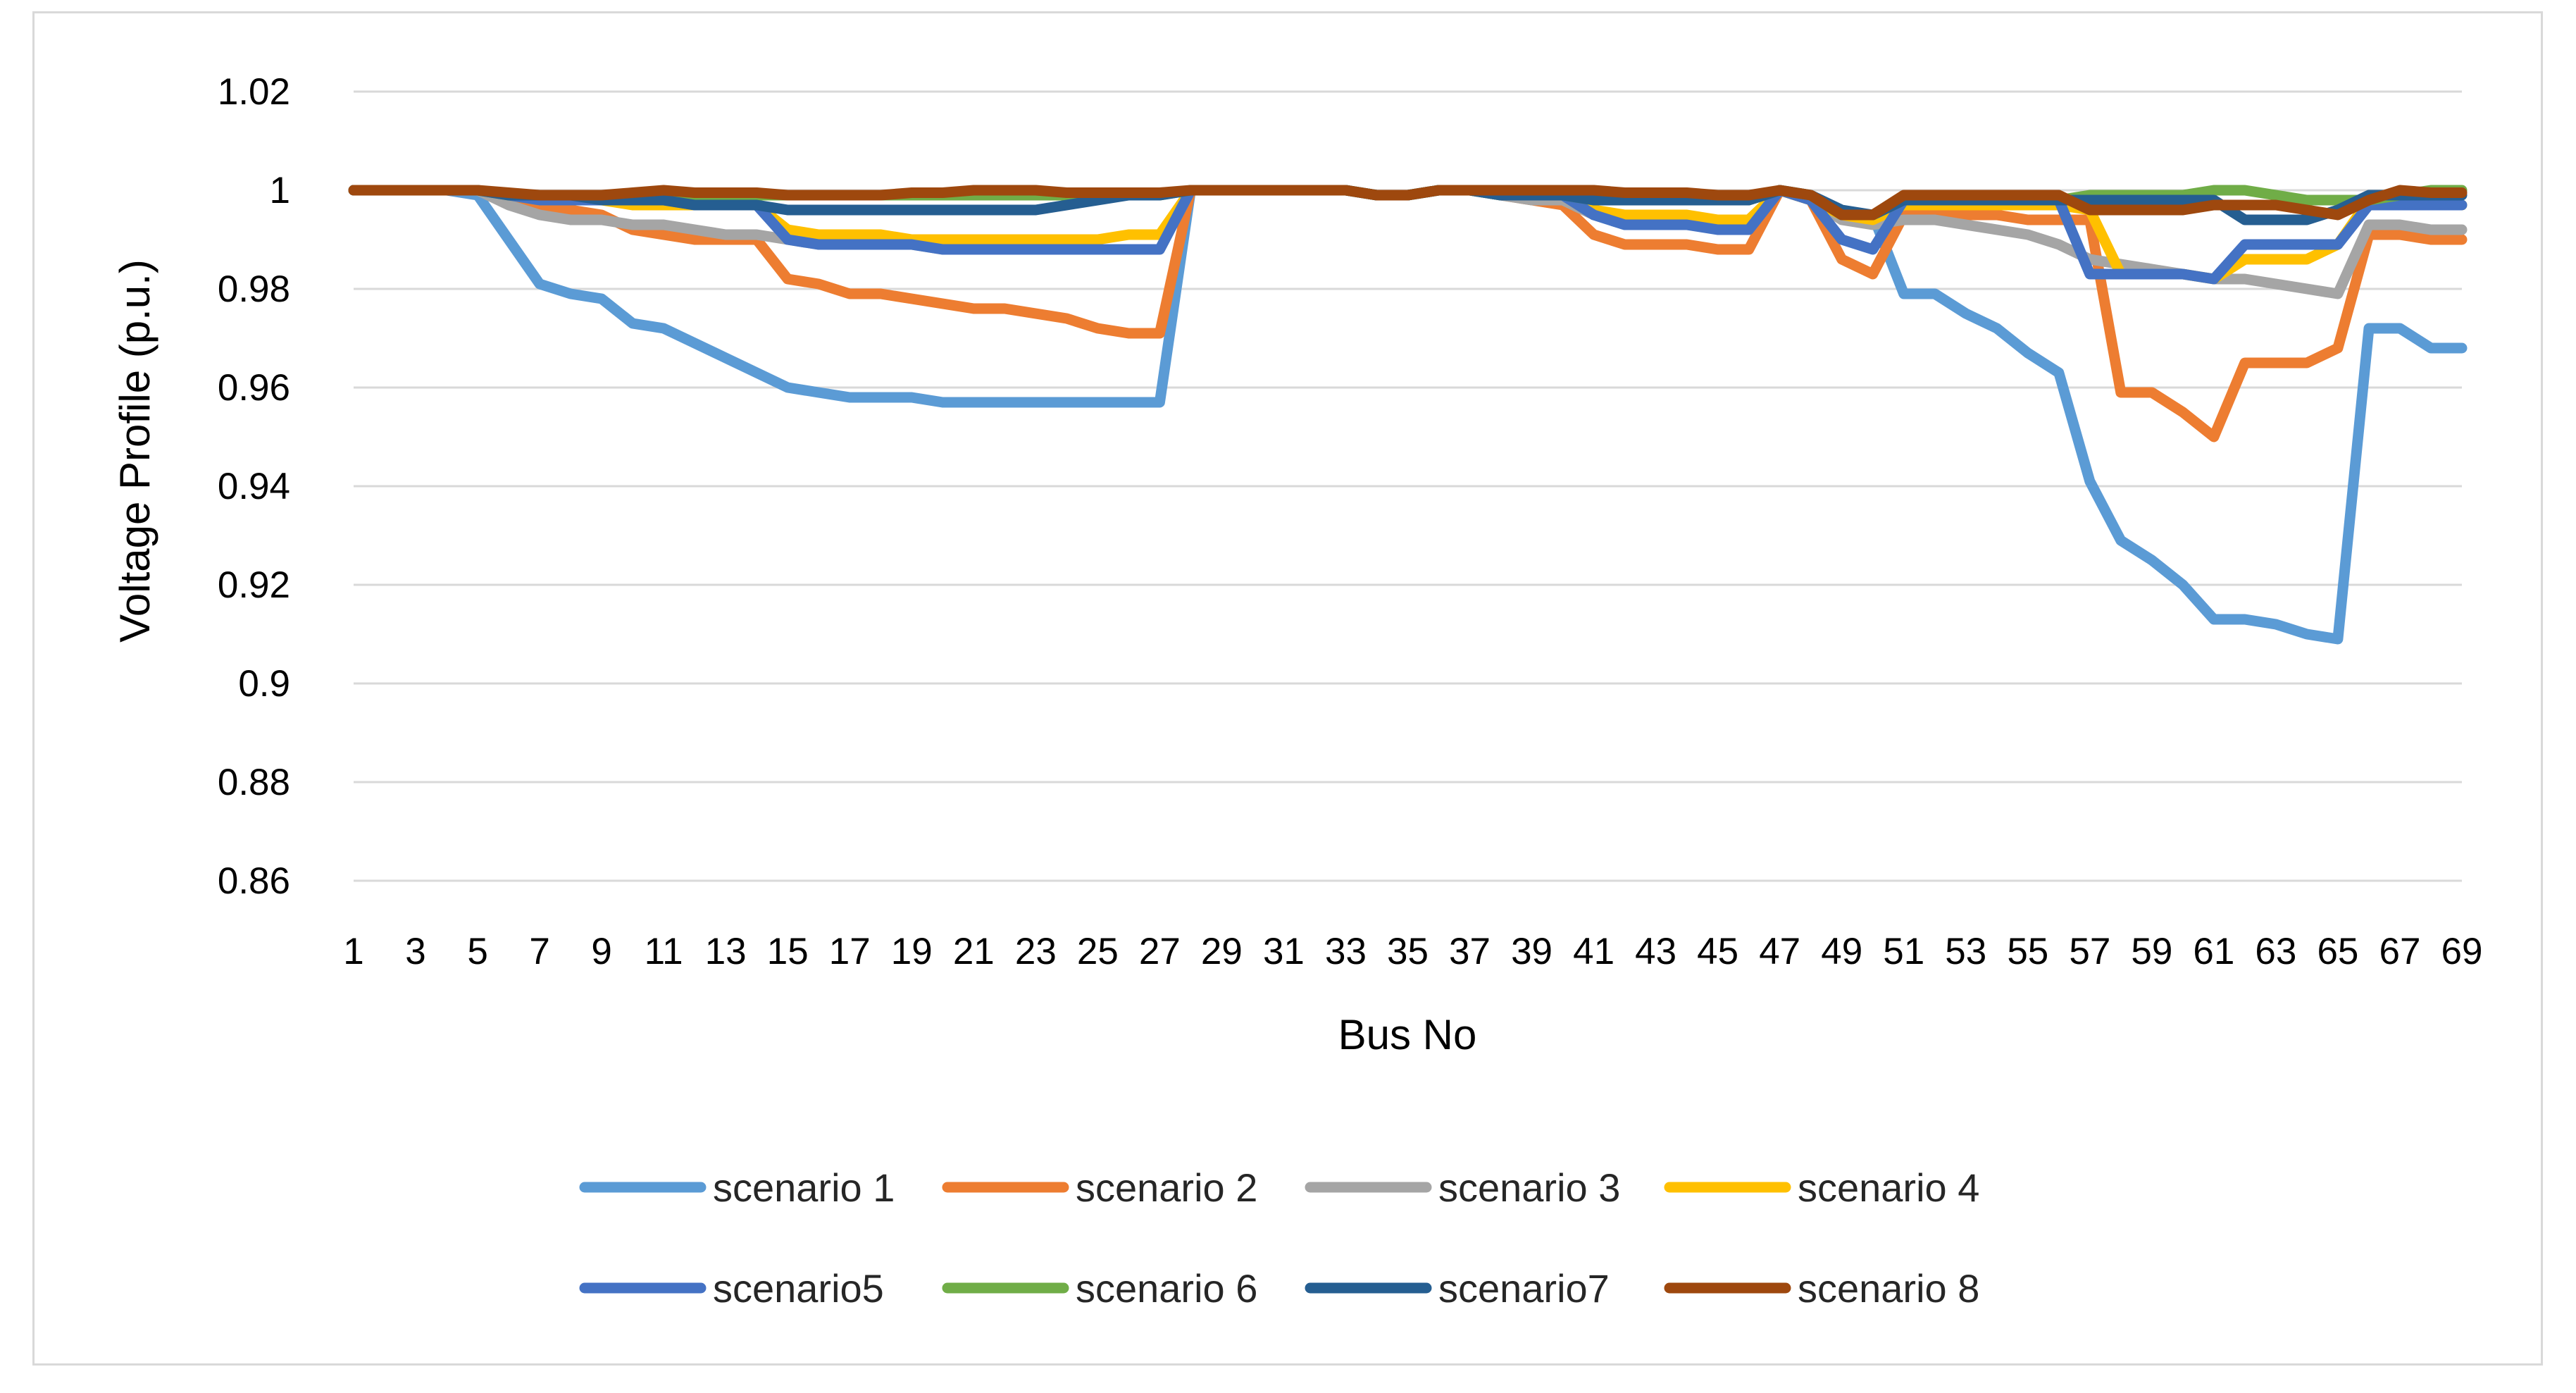 This screenshot has height=1393, width=2576. What do you see at coordinates (1408, 951) in the screenshot?
I see `x-tick-label: 35` at bounding box center [1408, 951].